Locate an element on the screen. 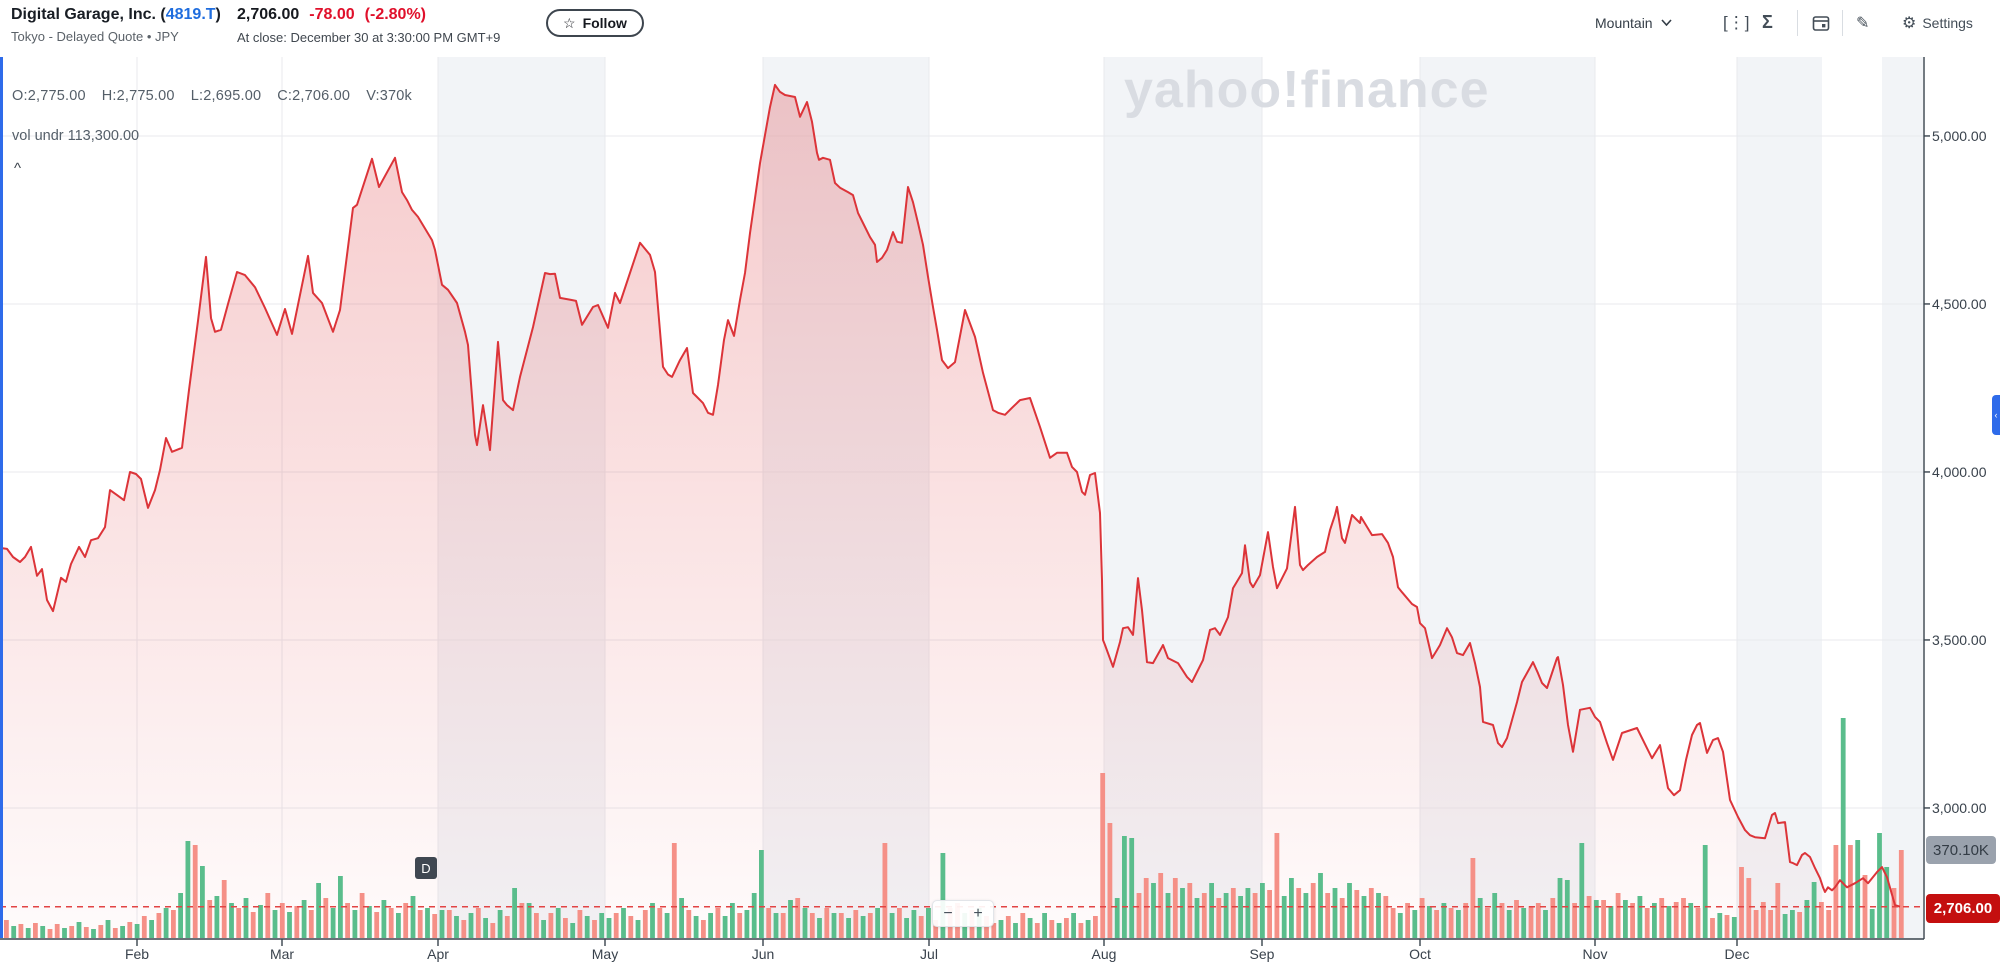 This screenshot has width=2000, height=976. x-axis-month-label: Sep is located at coordinates (1262, 954).